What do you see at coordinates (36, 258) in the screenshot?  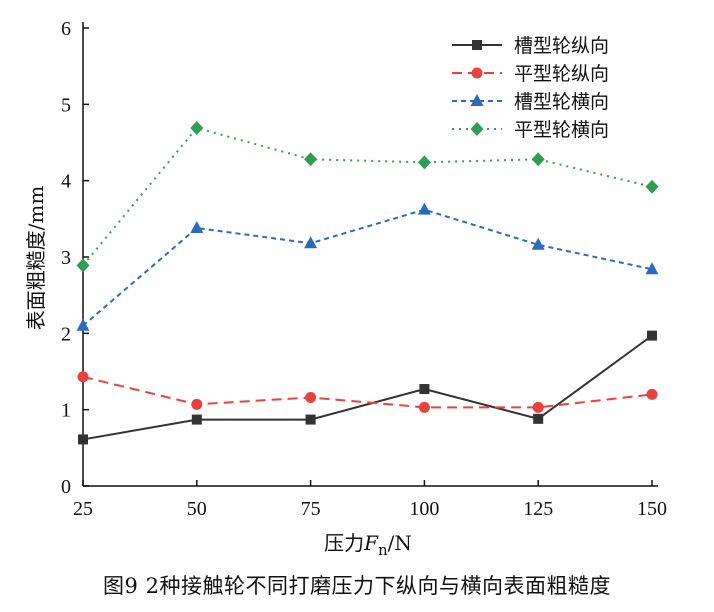 I see `y-axis-label: 表面粗糙度/mm` at bounding box center [36, 258].